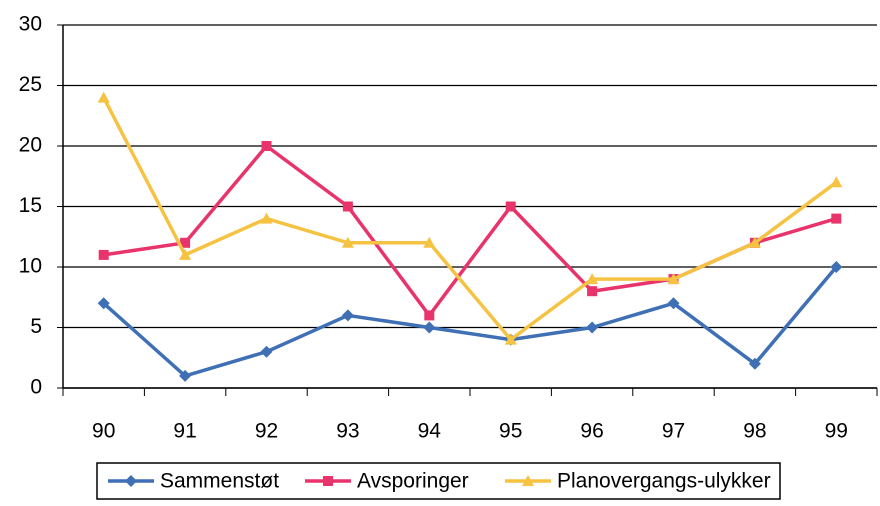  I want to click on x-tick-label: 93, so click(347, 431).